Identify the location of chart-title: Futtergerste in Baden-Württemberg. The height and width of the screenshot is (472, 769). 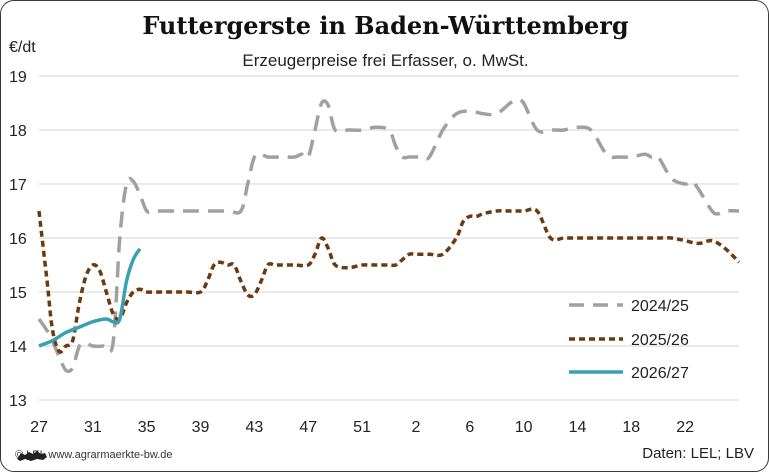
(385, 25).